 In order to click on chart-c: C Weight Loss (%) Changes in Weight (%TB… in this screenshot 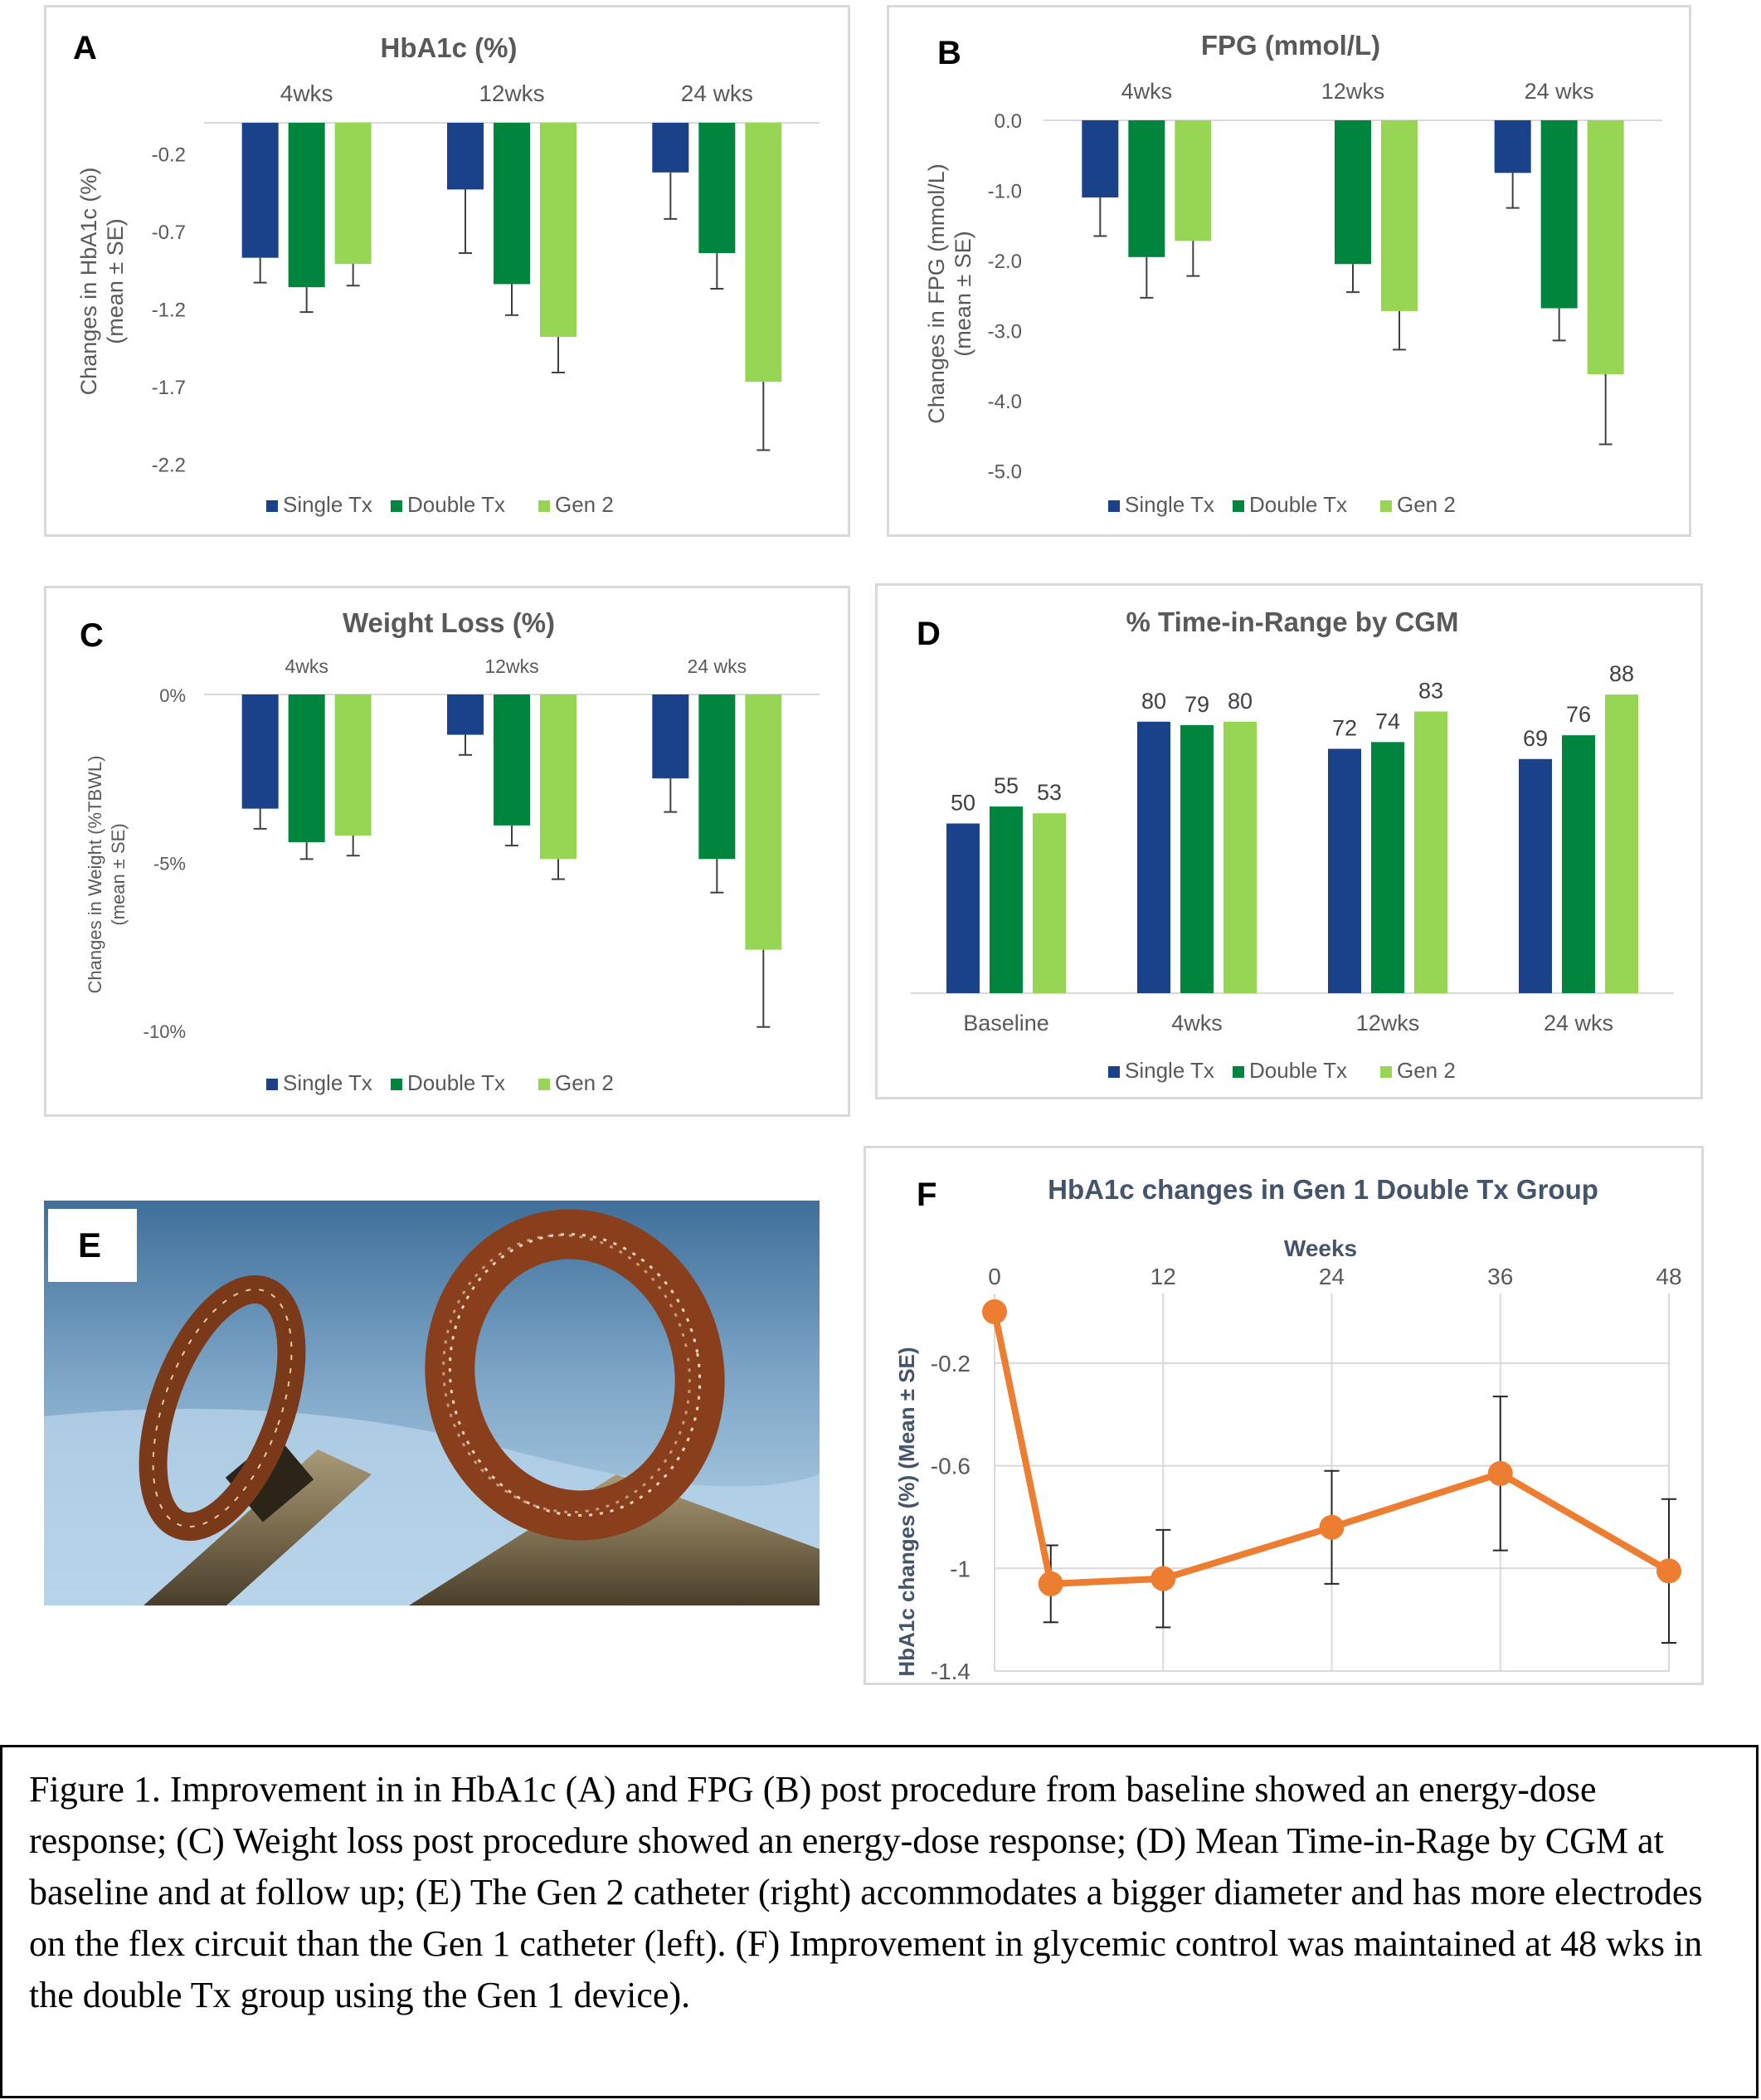, I will do `click(450, 851)`.